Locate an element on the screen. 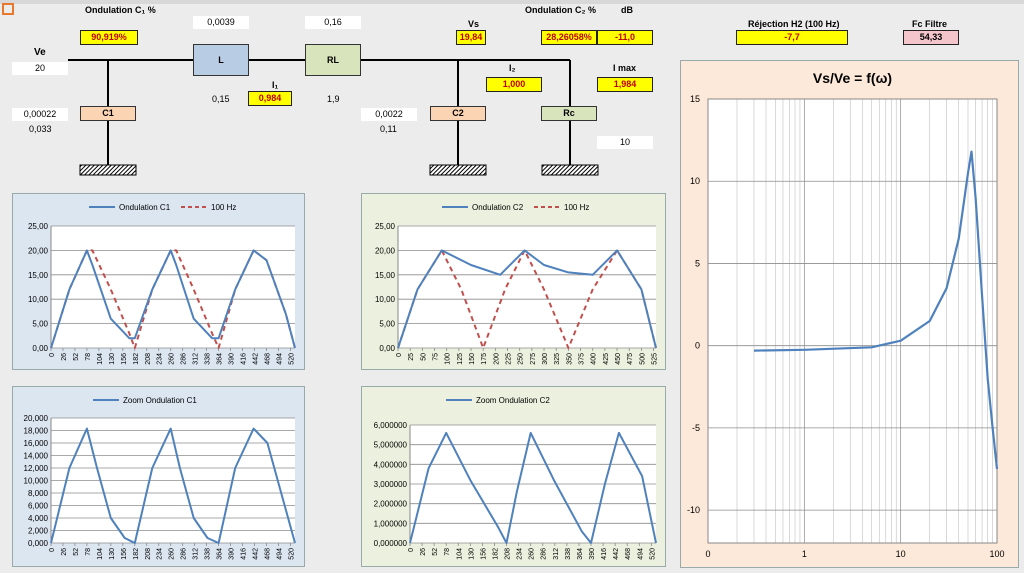 The width and height of the screenshot is (1024, 573). ve-label: Ve is located at coordinates (40, 52).